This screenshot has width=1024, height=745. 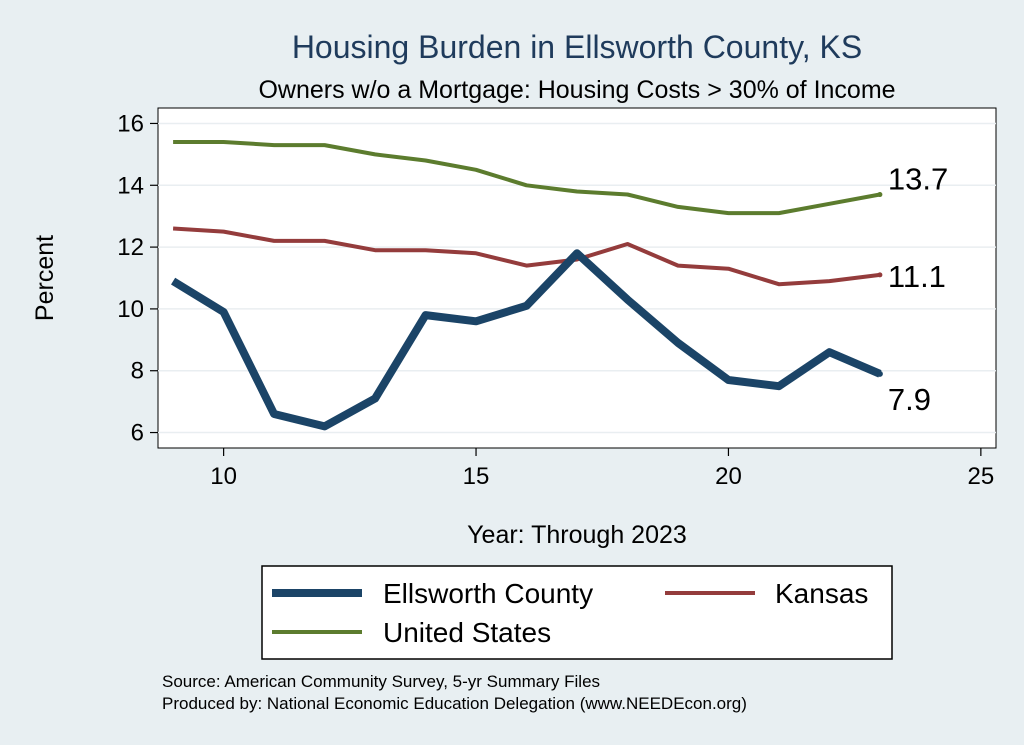 I want to click on y-tick-label: 6, so click(x=137, y=433).